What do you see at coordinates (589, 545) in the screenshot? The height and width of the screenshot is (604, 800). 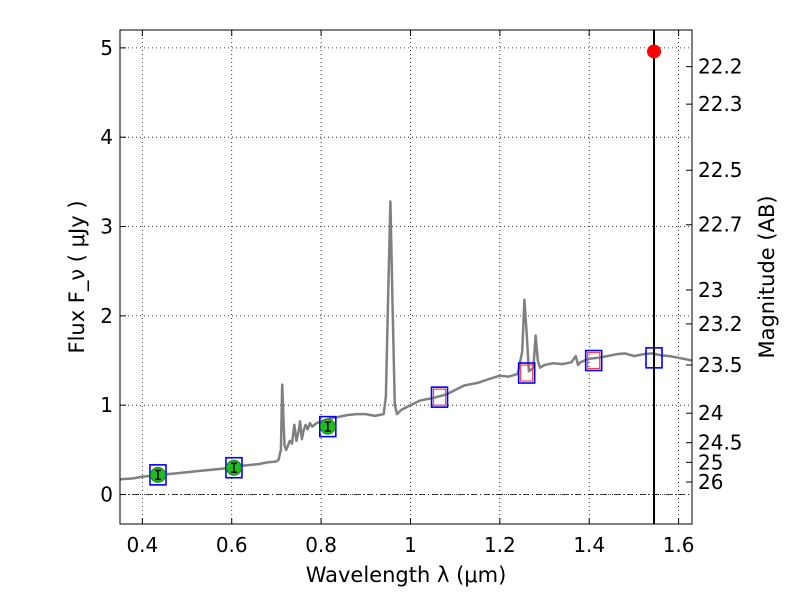 I see `x-tick-label: 1.4` at bounding box center [589, 545].